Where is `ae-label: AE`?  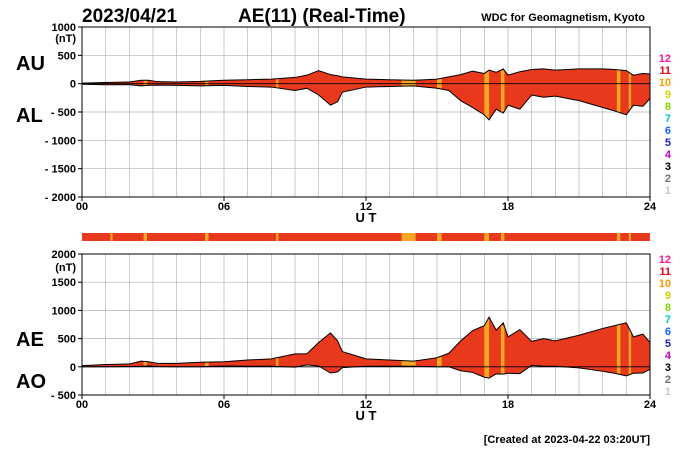 ae-label: AE is located at coordinates (30, 340).